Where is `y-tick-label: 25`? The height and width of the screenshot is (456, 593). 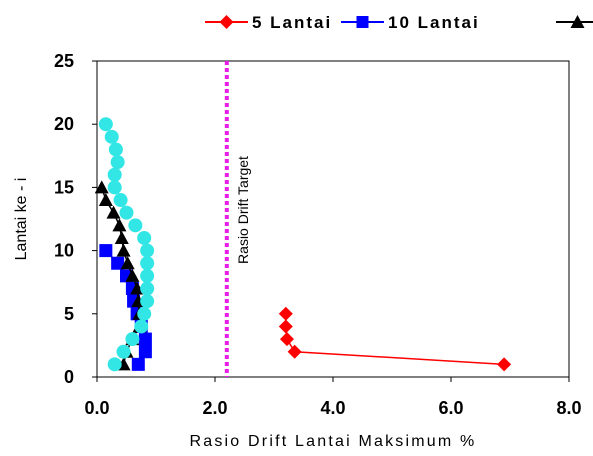 y-tick-label: 25 is located at coordinates (64, 61).